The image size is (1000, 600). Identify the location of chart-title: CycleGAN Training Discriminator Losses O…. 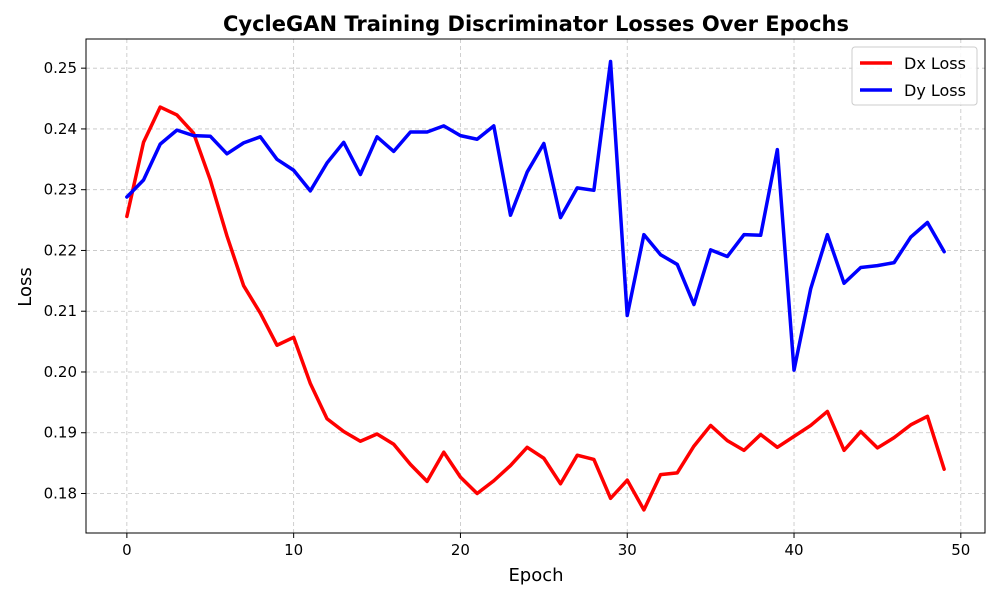
(536, 24).